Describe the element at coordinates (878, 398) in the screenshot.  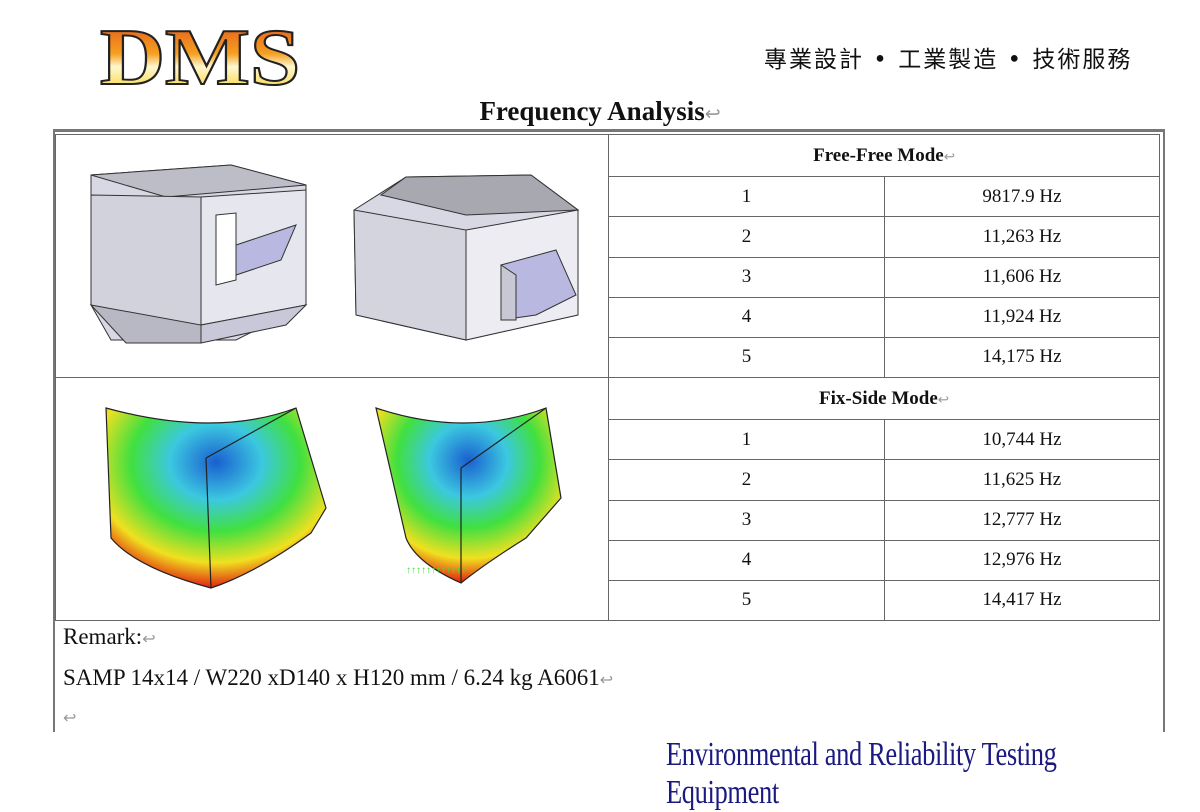
I see `fix-side-heading-text: Fix-Side Mode` at that location.